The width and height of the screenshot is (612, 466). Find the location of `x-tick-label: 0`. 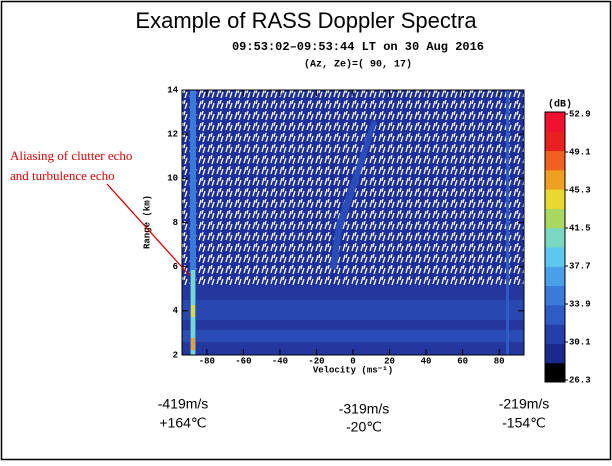

x-tick-label: 0 is located at coordinates (352, 361).